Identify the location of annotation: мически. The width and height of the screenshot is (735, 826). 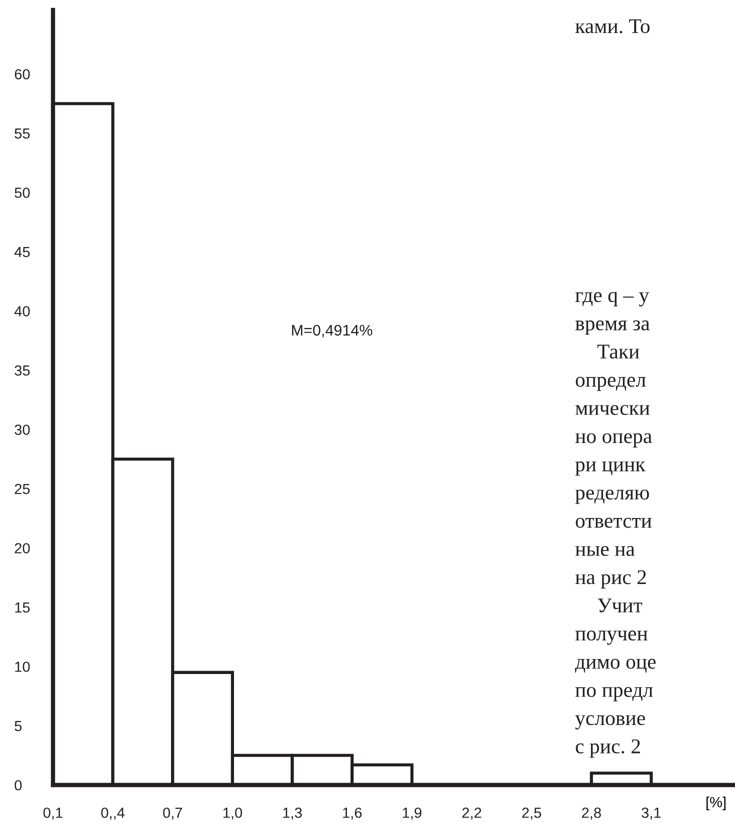
(612, 410).